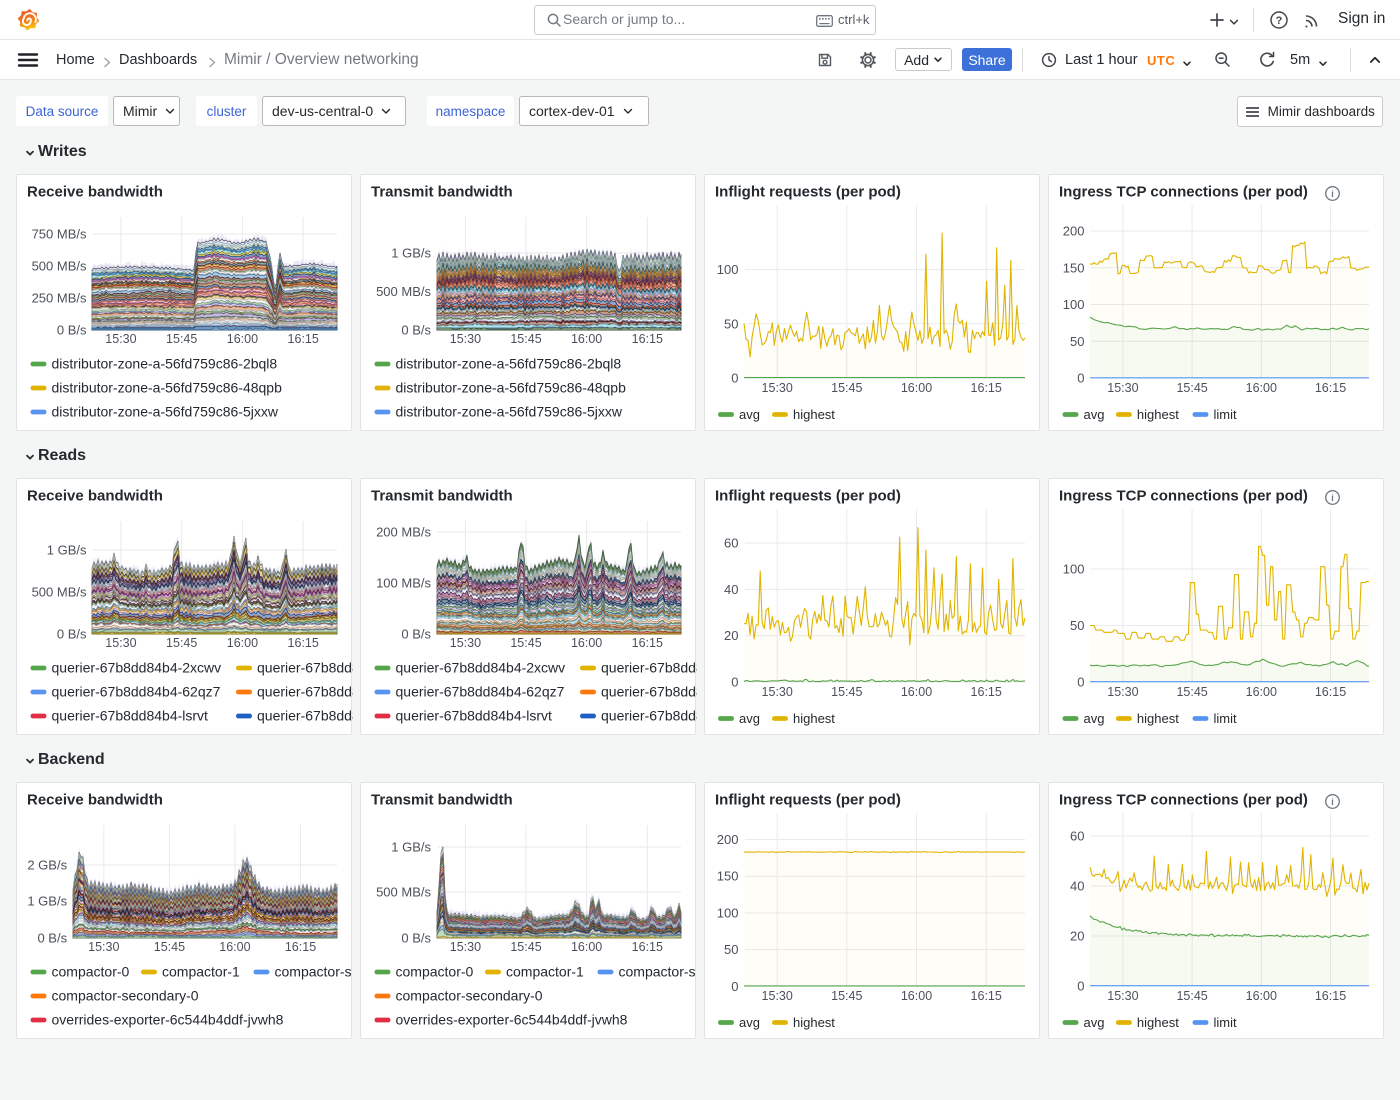 The image size is (1400, 1100). Describe the element at coordinates (403, 583) in the screenshot. I see `svg-text: 100 MB/s` at that location.